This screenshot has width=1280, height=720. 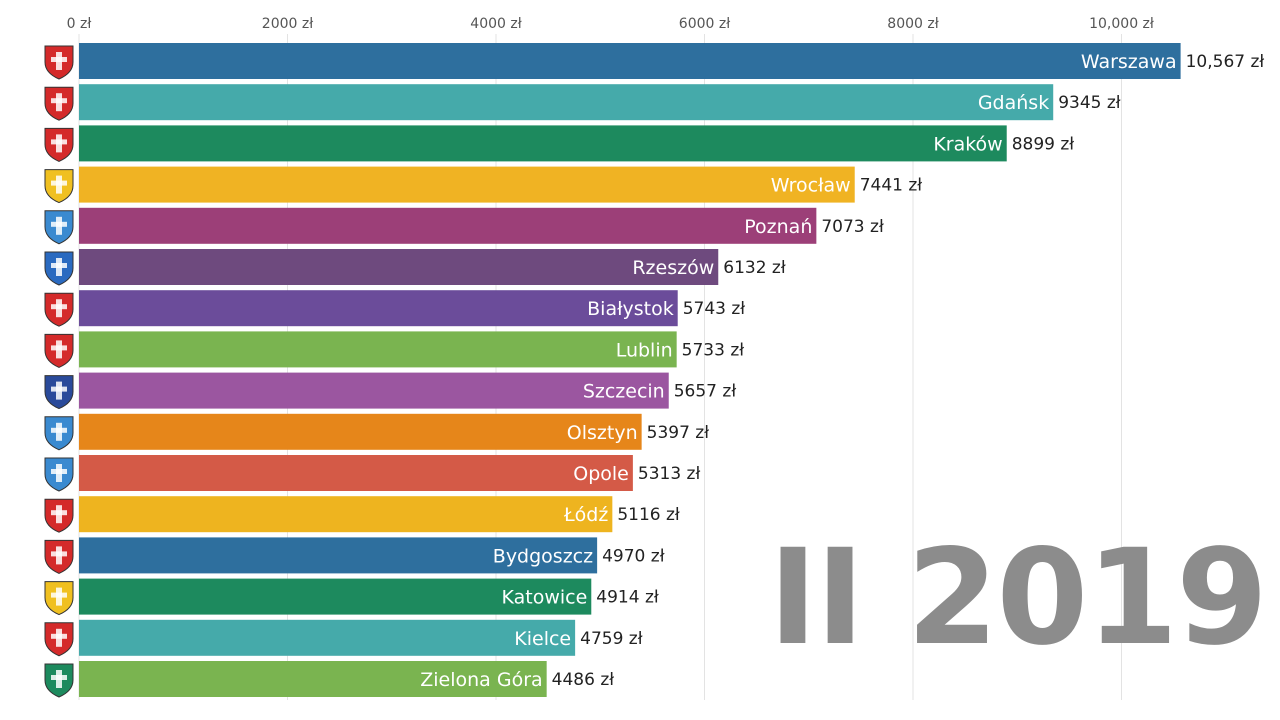 I want to click on lodz-crest-icon, so click(x=59, y=515).